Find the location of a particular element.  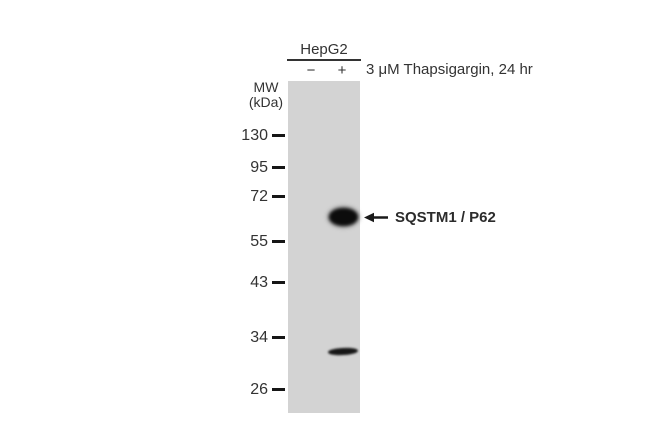

mw-axis-title: MW (kDa) is located at coordinates (266, 95).